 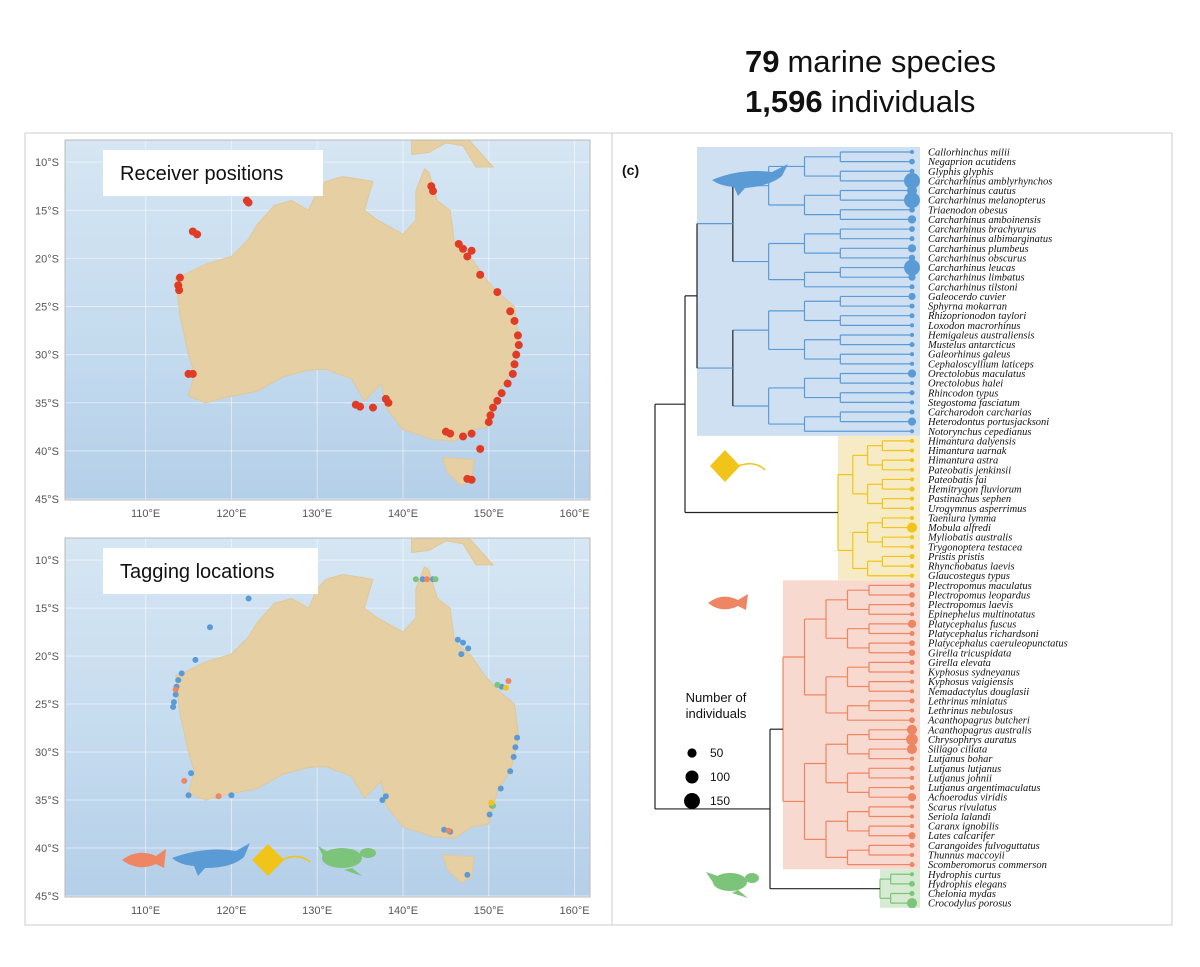 I want to click on species-label: Carcharhinus obscurus, so click(x=977, y=258).